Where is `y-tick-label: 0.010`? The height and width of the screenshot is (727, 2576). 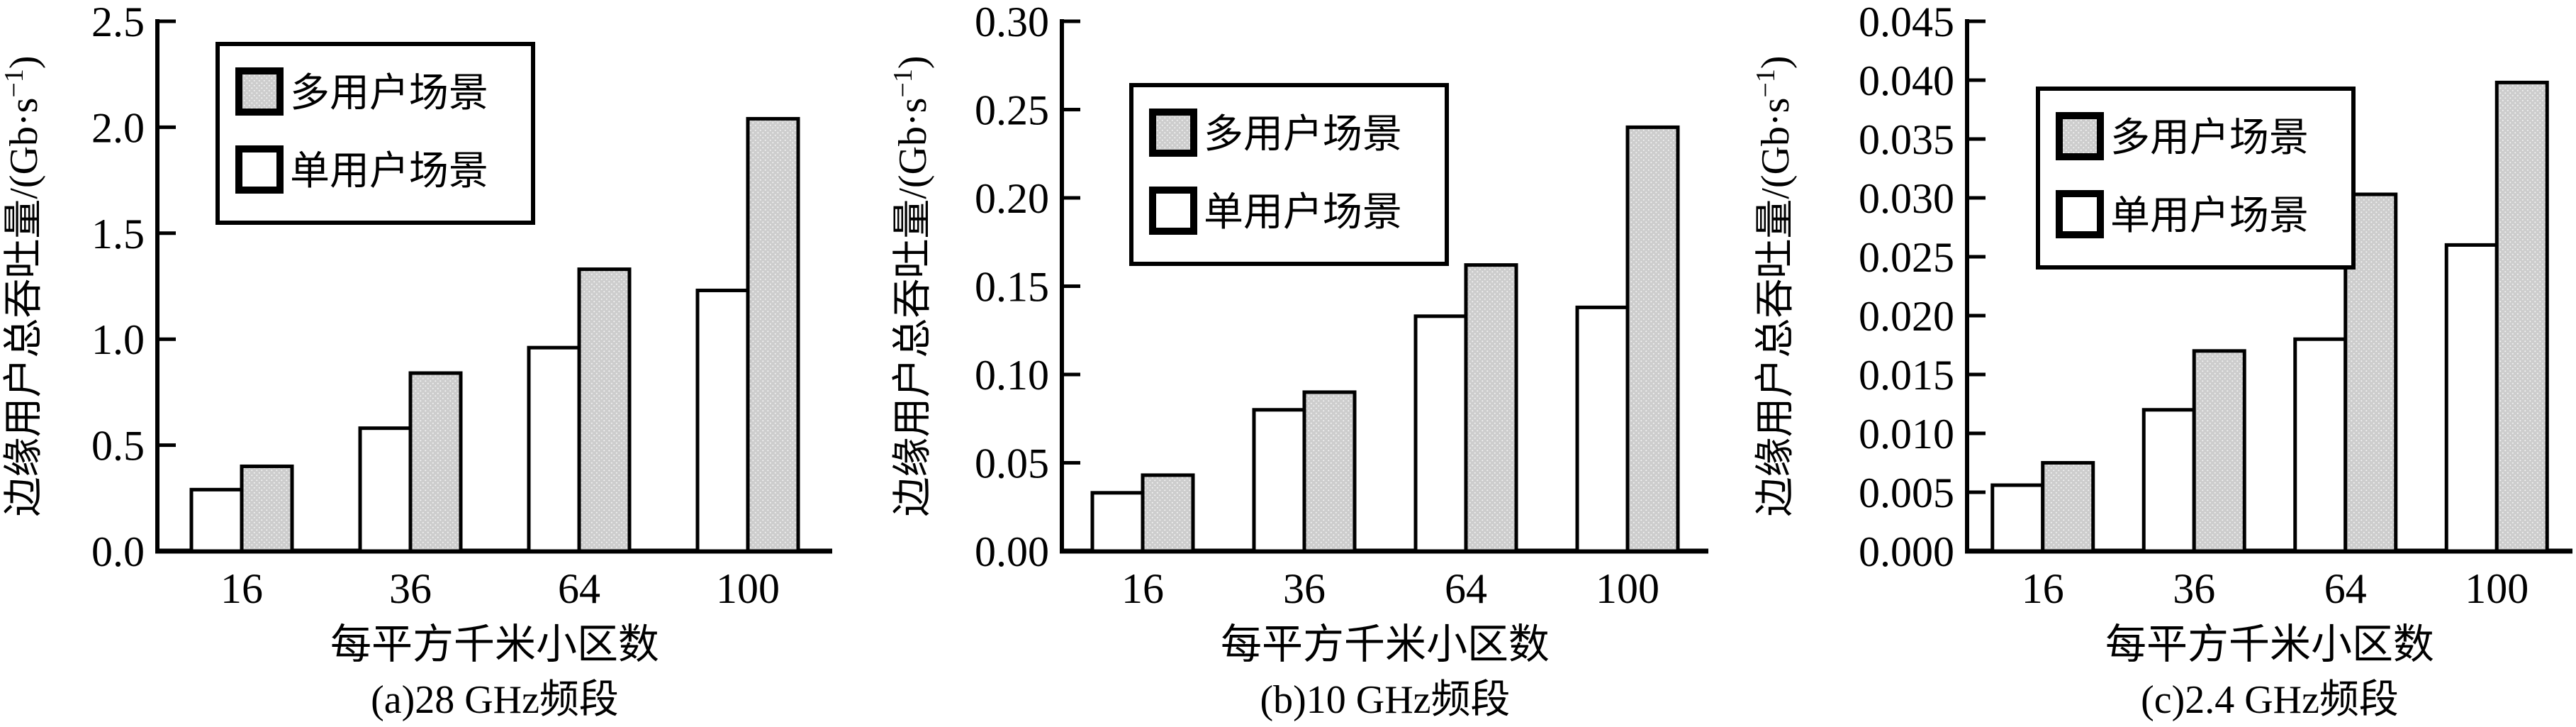 y-tick-label: 0.010 is located at coordinates (1906, 434).